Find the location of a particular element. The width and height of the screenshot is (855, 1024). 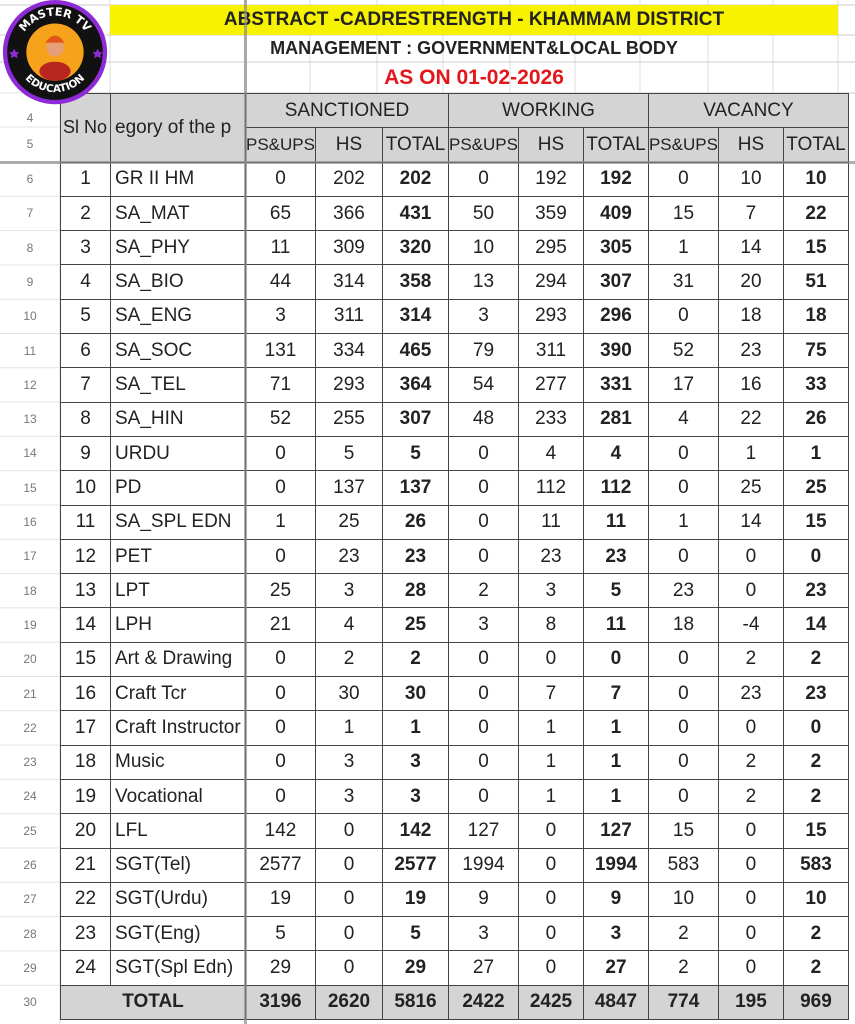

cell-value: 583 is located at coordinates (683, 865).